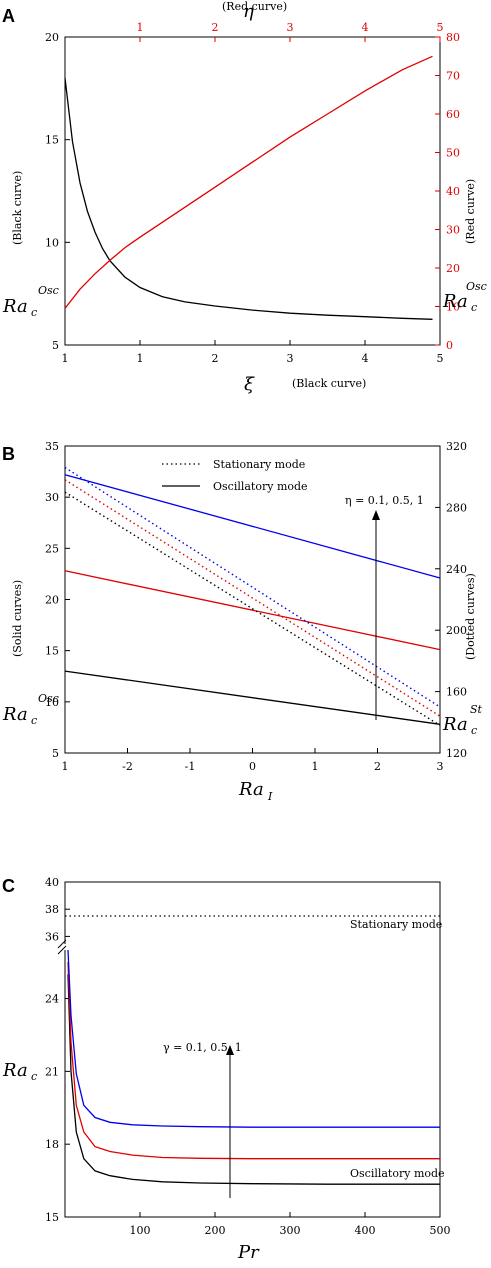 The height and width of the screenshot is (1268, 491). What do you see at coordinates (440, 27) in the screenshot?
I see `top-tick-label: 5` at bounding box center [440, 27].